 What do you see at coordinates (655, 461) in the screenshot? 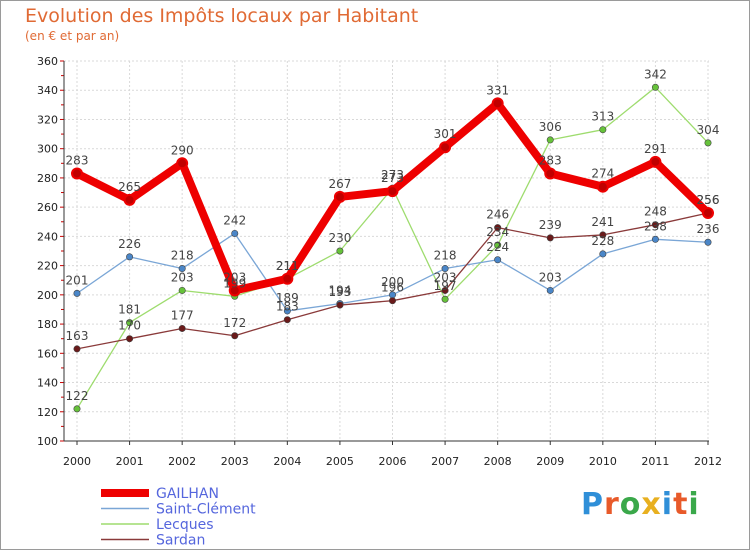
I see `x-tick-label: 2011` at bounding box center [655, 461].